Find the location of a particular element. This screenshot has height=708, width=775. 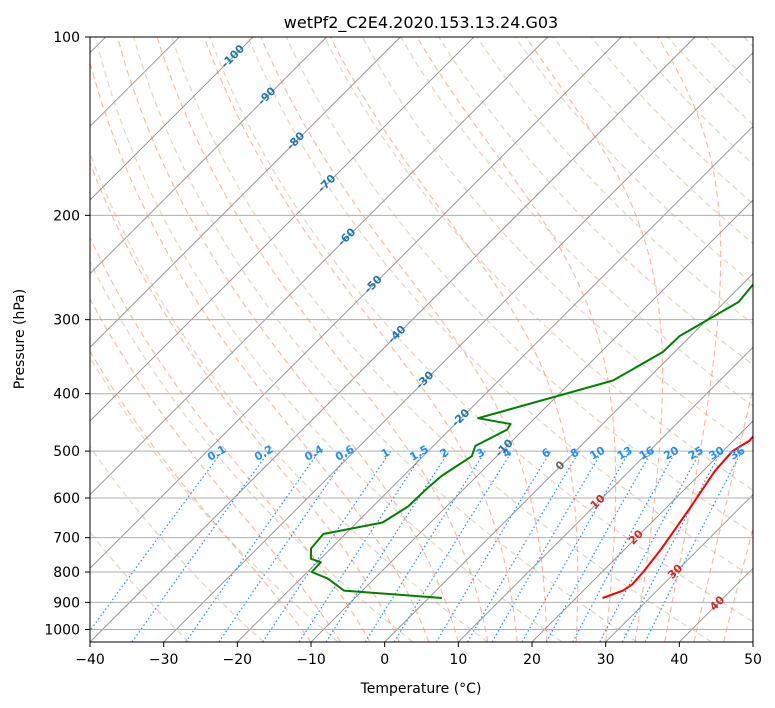

x-tick-label: 10 is located at coordinates (458, 660).